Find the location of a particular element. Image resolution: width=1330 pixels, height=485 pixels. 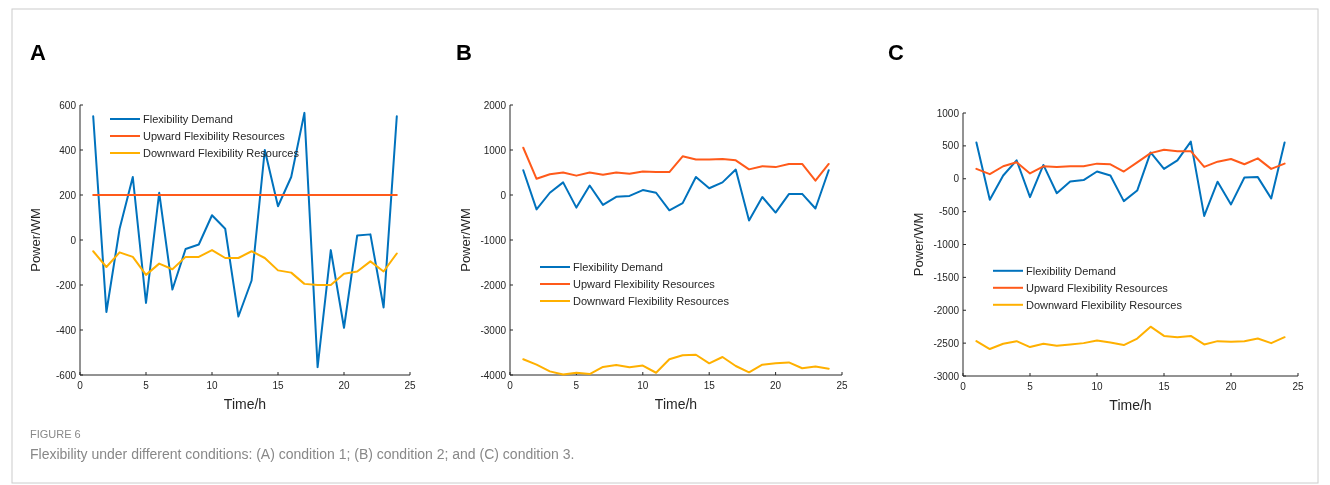

chart-title: C is located at coordinates (896, 52).